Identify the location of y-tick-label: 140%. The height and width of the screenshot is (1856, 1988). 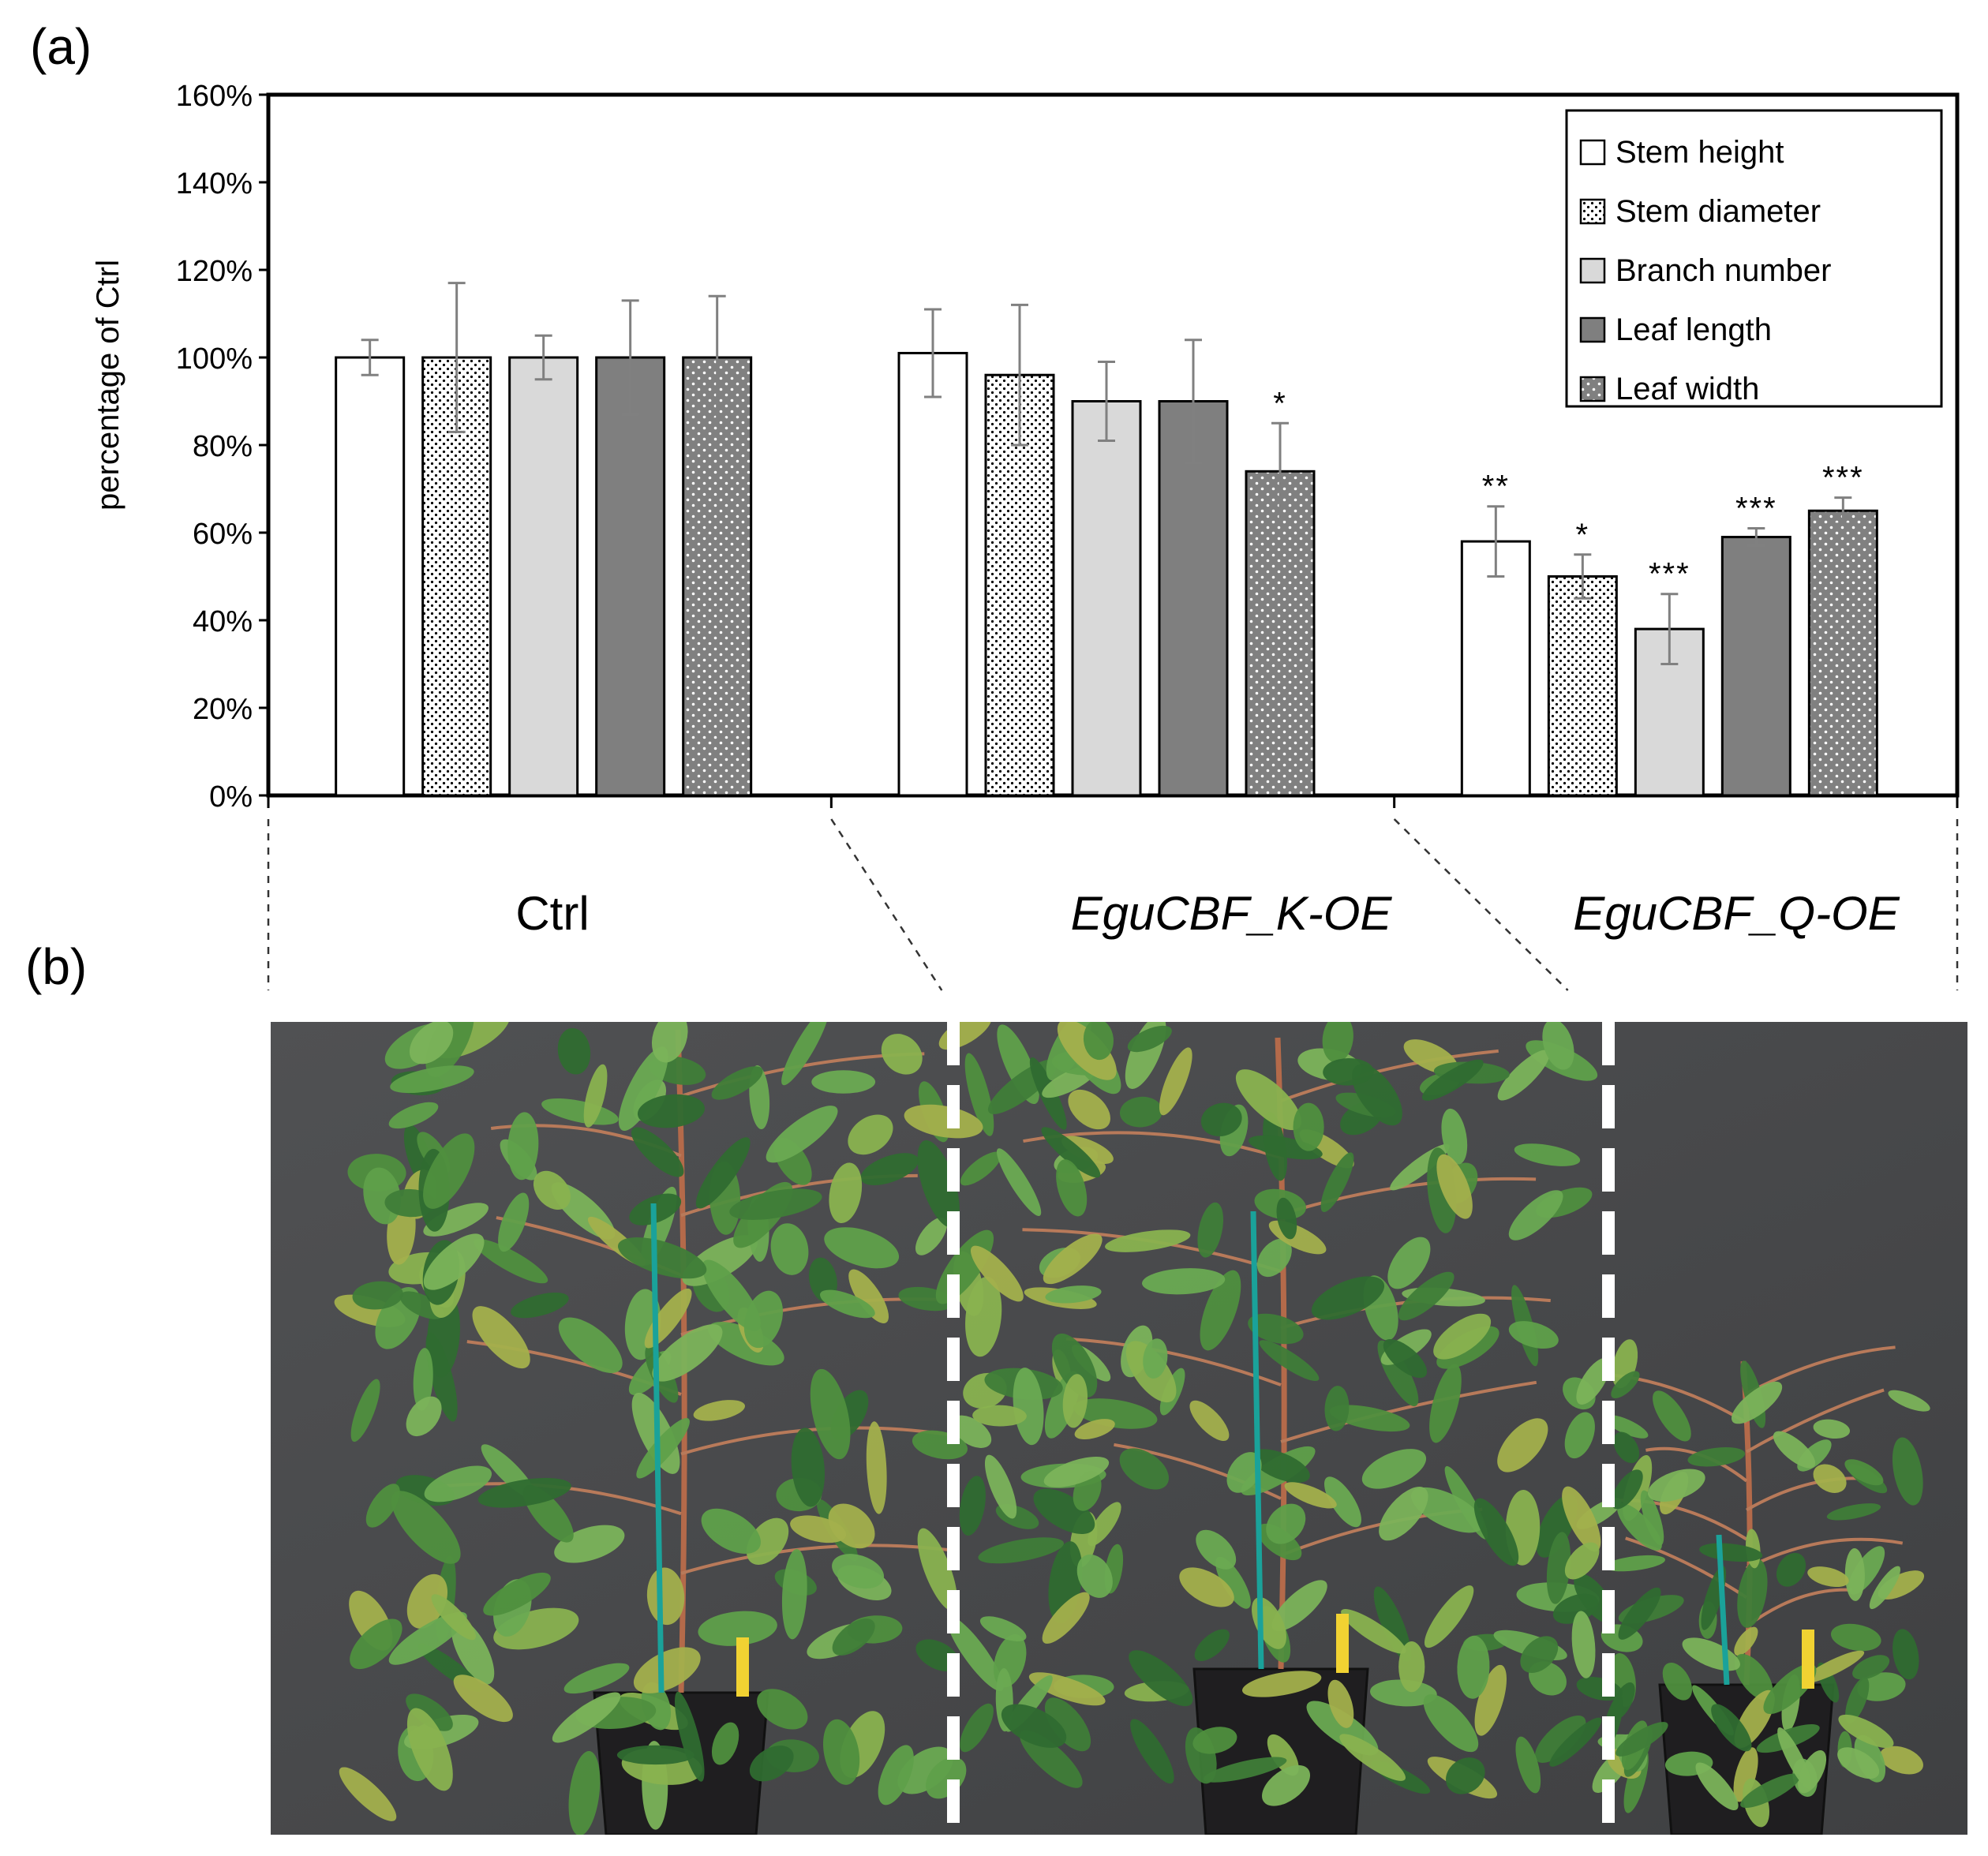
(214, 183).